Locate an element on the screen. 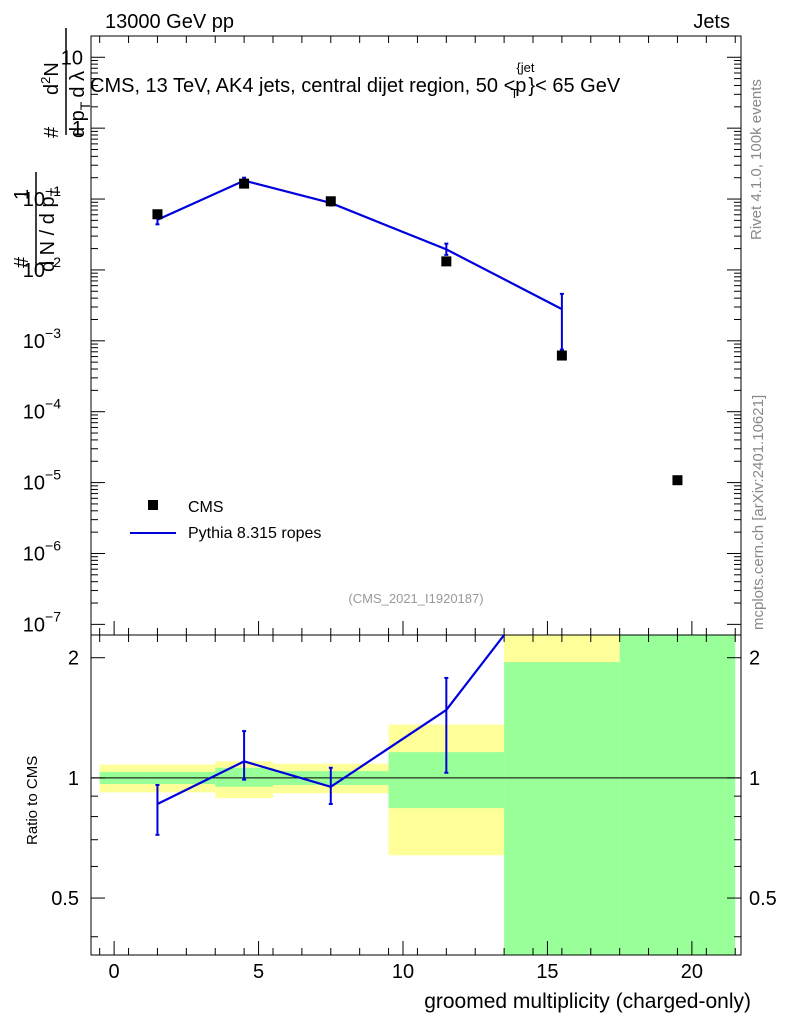 The width and height of the screenshot is (786, 1024). legend-pythia-label: Pythia 8.315 ropes is located at coordinates (254, 533).